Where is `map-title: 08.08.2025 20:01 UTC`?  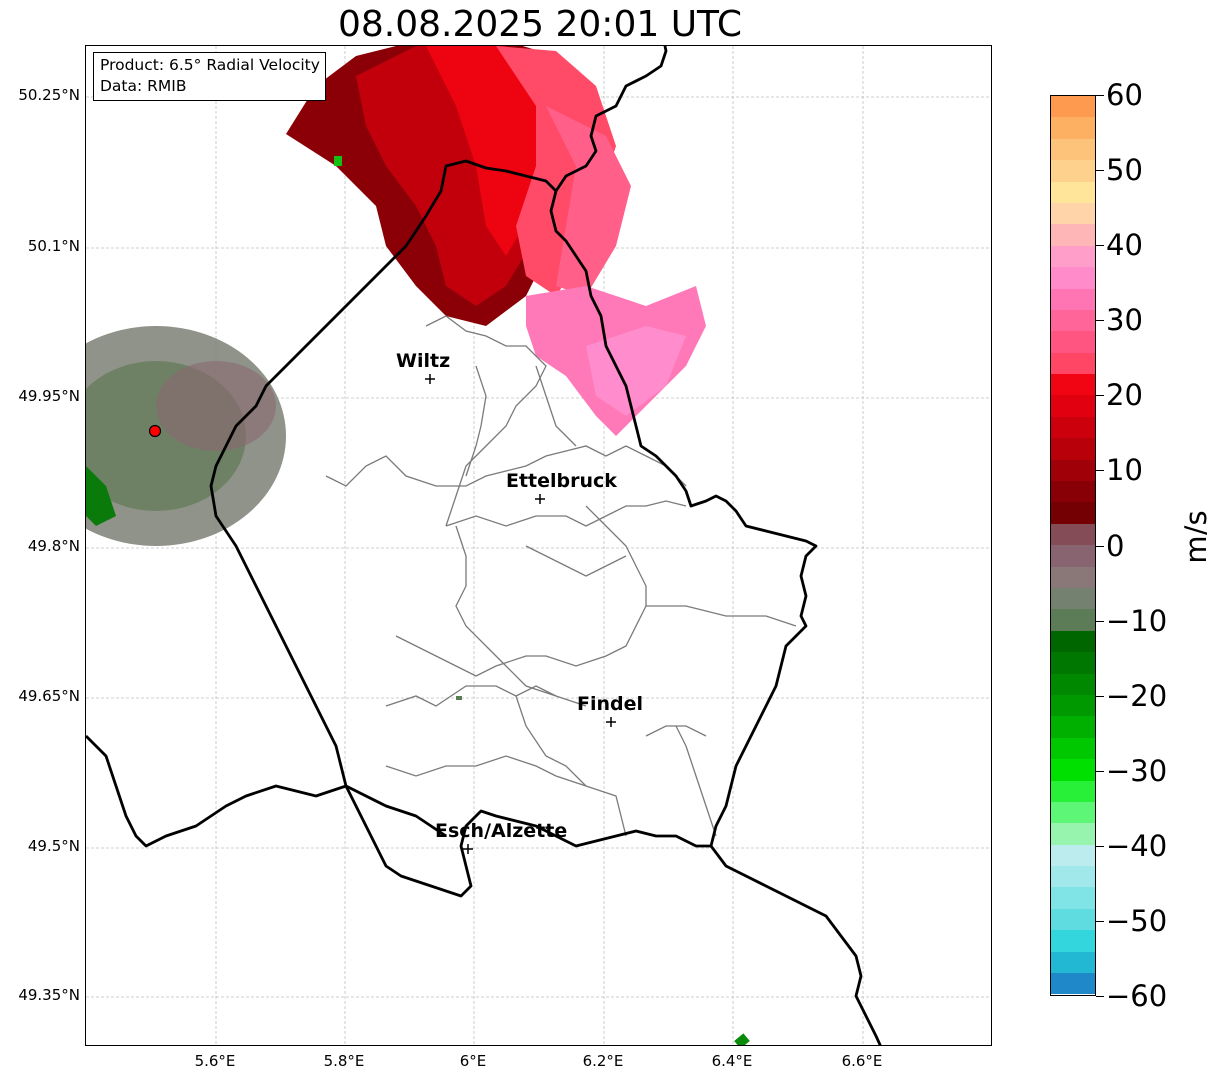
map-title: 08.08.2025 20:01 UTC is located at coordinates (540, 24).